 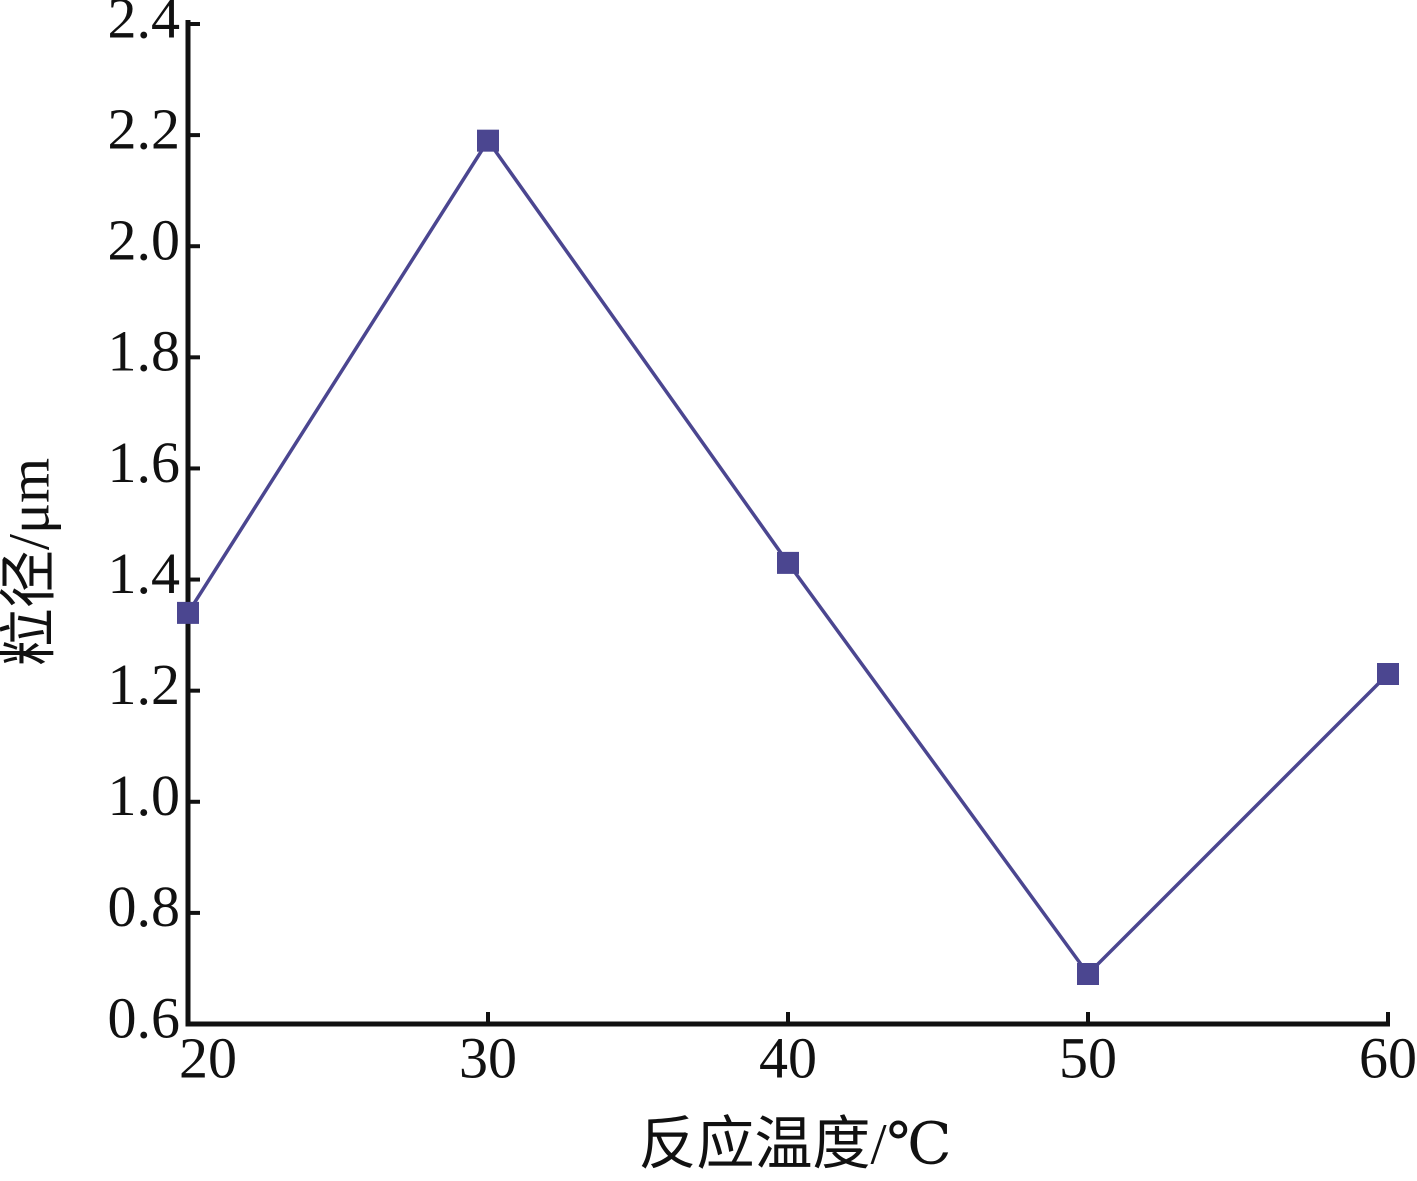 What do you see at coordinates (144, 128) in the screenshot?
I see `y-tick-label: 2.2` at bounding box center [144, 128].